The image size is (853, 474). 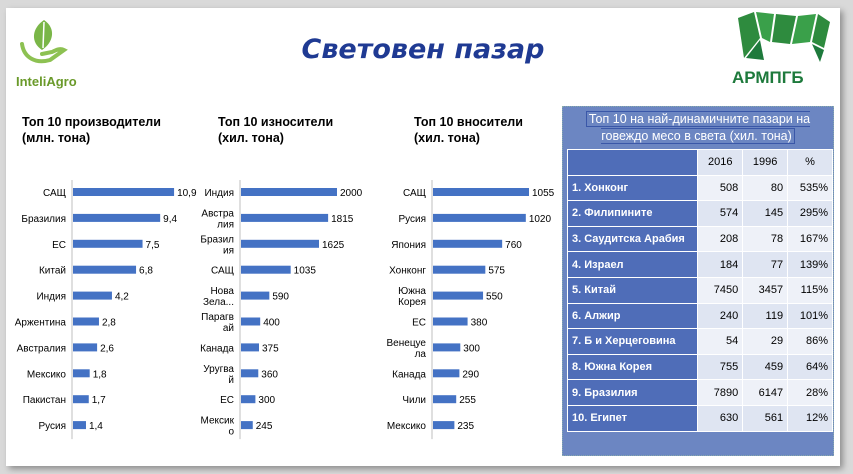 What do you see at coordinates (146, 271) in the screenshot?
I see `data-label: 6,8` at bounding box center [146, 271].